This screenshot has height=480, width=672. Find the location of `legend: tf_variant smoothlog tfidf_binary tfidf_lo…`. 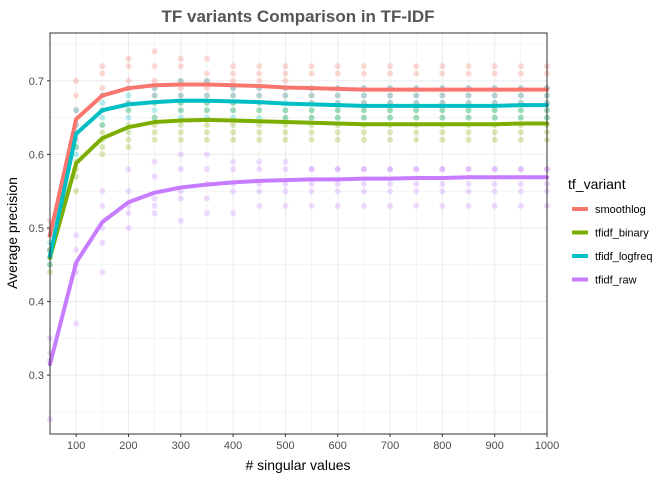

legend: tf_variant smoothlog tfidf_binary tfidf_lo… is located at coordinates (610, 231).